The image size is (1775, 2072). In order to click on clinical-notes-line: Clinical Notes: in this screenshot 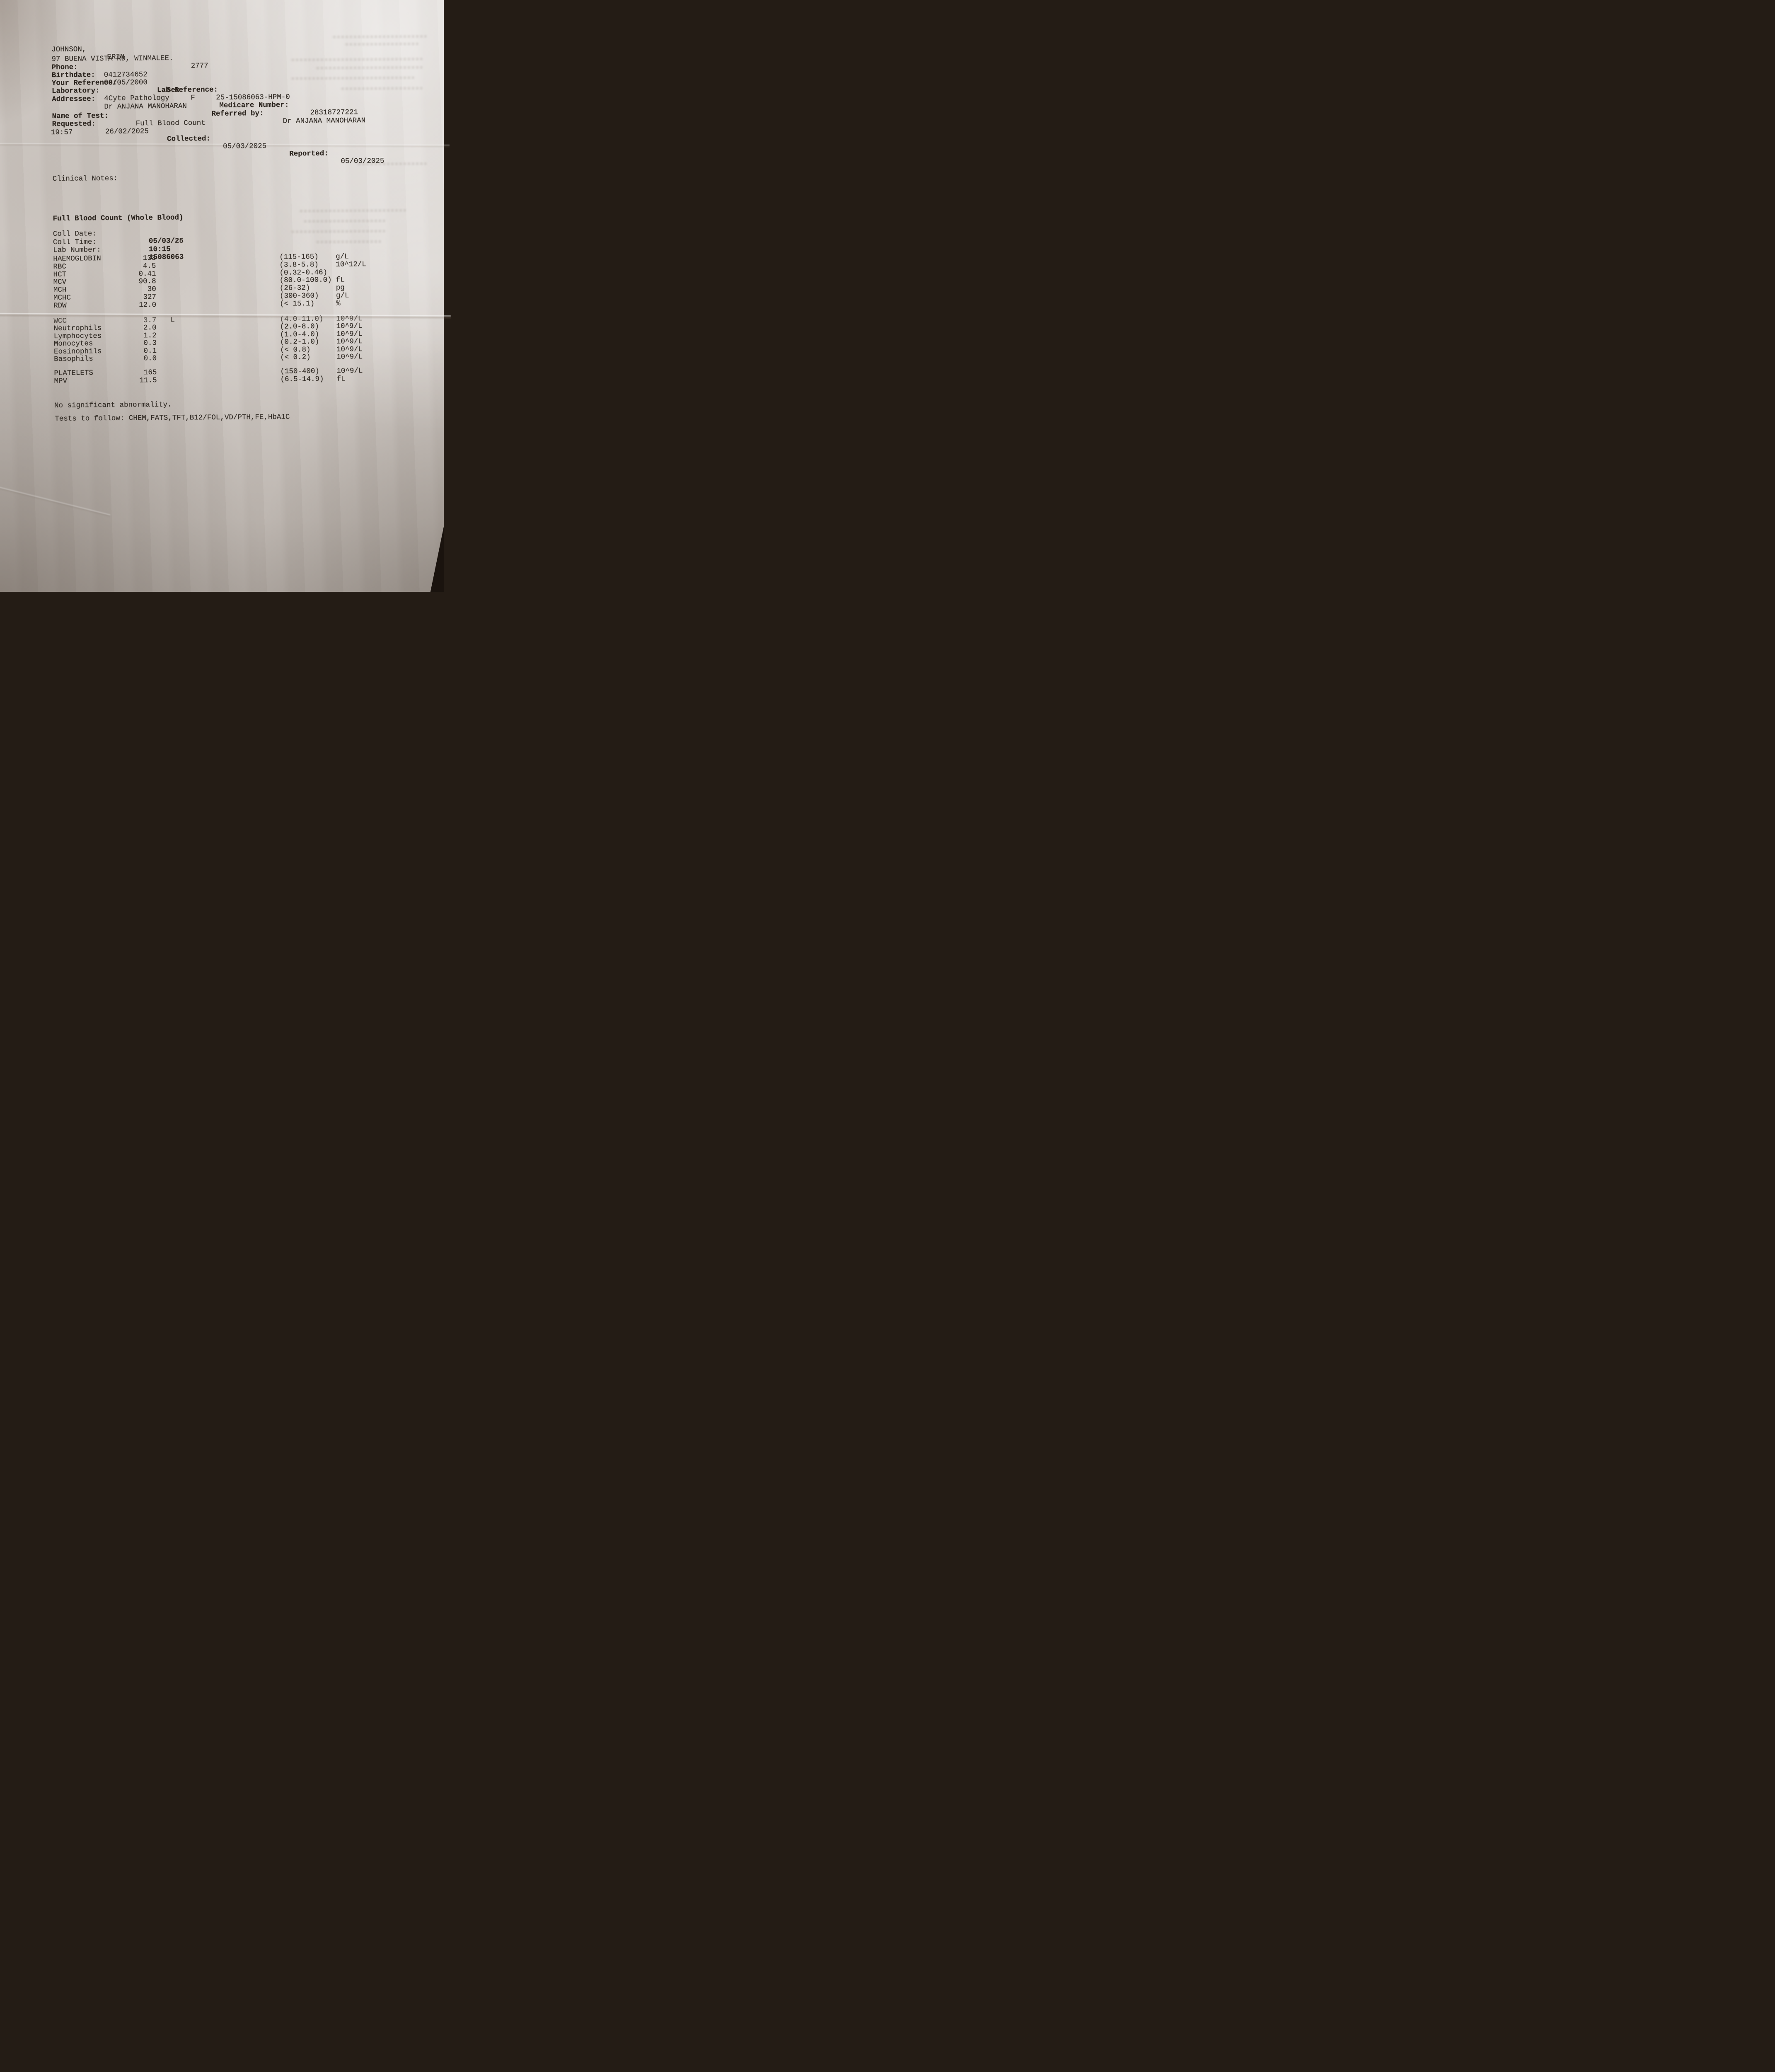, I will do `click(223, 174)`.